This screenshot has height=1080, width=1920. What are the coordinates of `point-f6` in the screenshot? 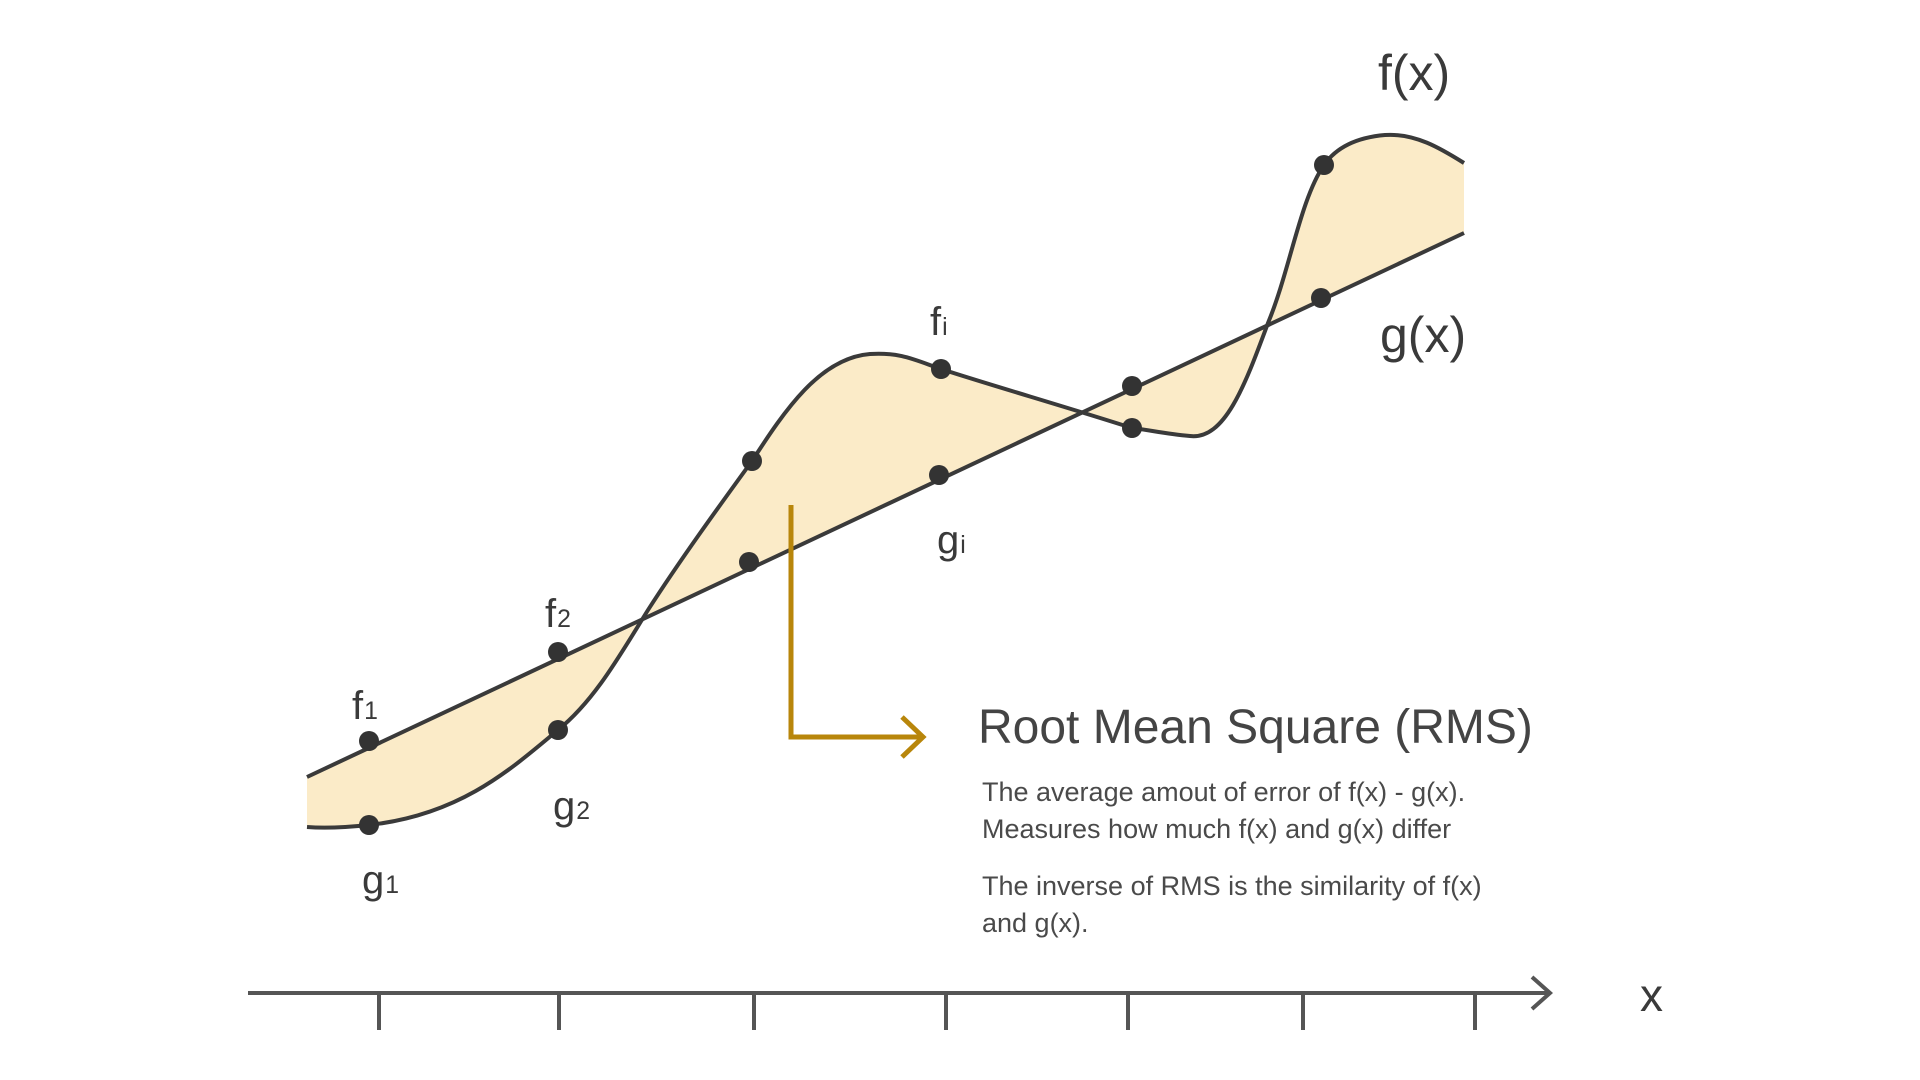 It's located at (1324, 165).